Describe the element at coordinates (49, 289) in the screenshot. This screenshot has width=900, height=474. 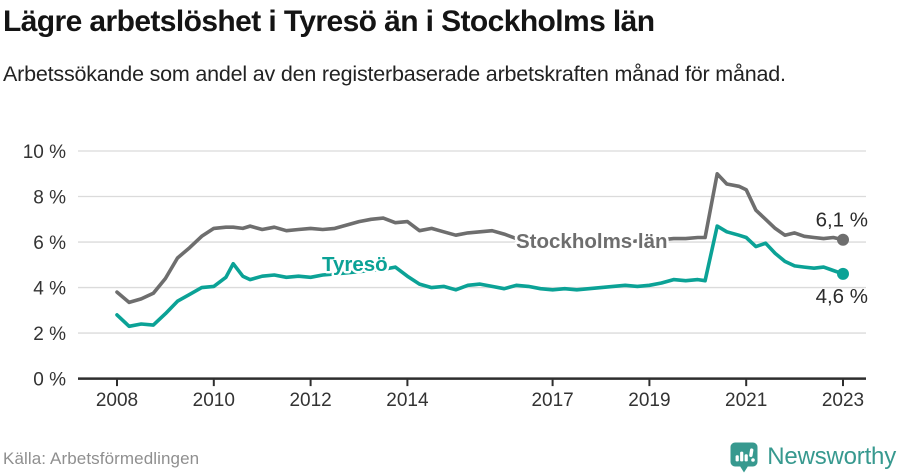
I see `y-tick-label: 4 %` at that location.